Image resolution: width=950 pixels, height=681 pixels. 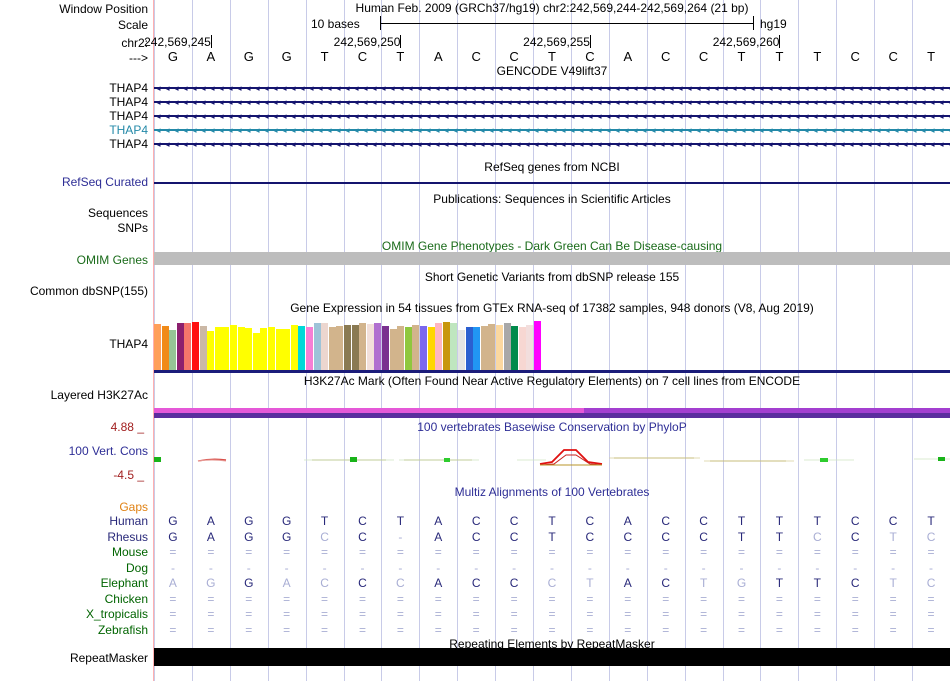 I want to click on h3k27ac-signal-right, so click(x=767, y=410).